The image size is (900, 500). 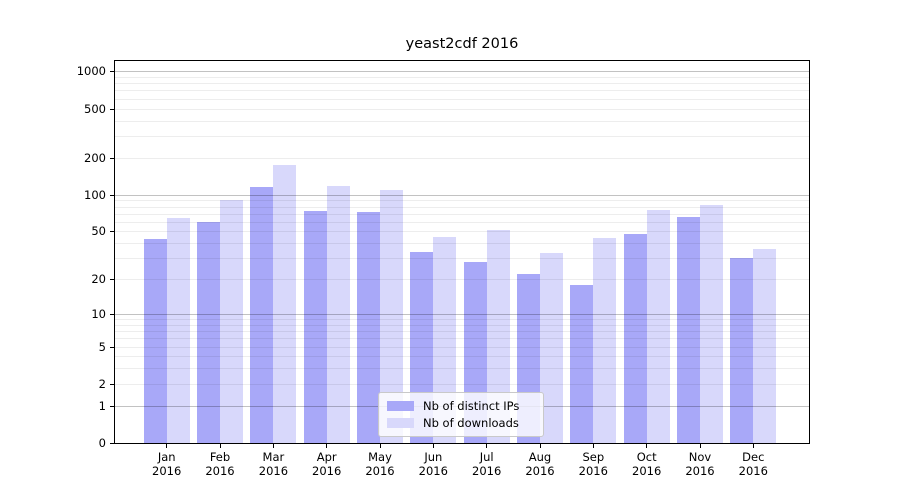 What do you see at coordinates (540, 457) in the screenshot?
I see `x-tick-month: Aug` at bounding box center [540, 457].